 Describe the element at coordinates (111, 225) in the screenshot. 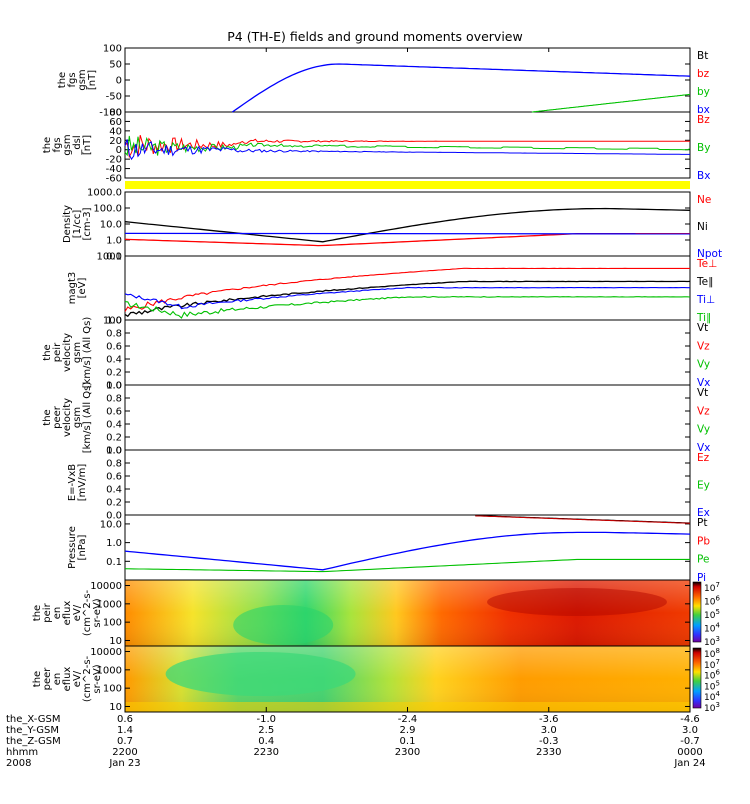

I see `y-tick-label: 10.0` at that location.